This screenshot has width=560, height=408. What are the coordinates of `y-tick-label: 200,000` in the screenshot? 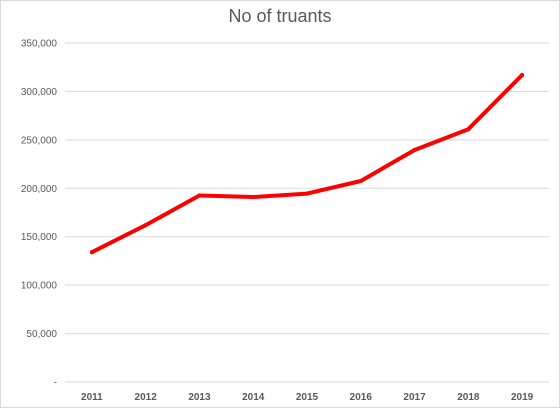 It's located at (39, 189).